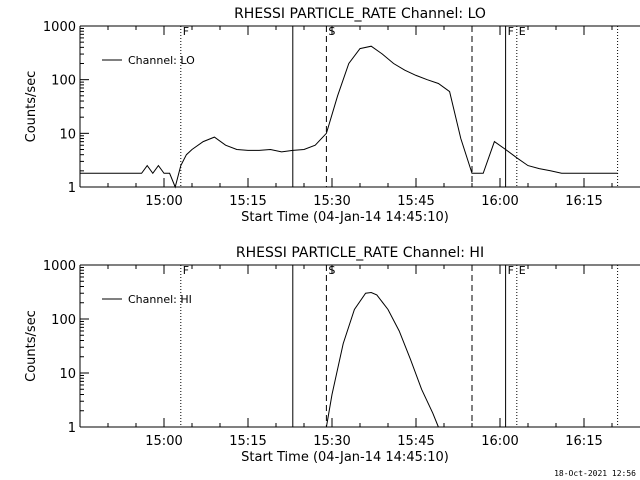 The width and height of the screenshot is (640, 480). Describe the element at coordinates (595, 473) in the screenshot. I see `footer-timestamp: 18-Oct-2021 12:56` at that location.